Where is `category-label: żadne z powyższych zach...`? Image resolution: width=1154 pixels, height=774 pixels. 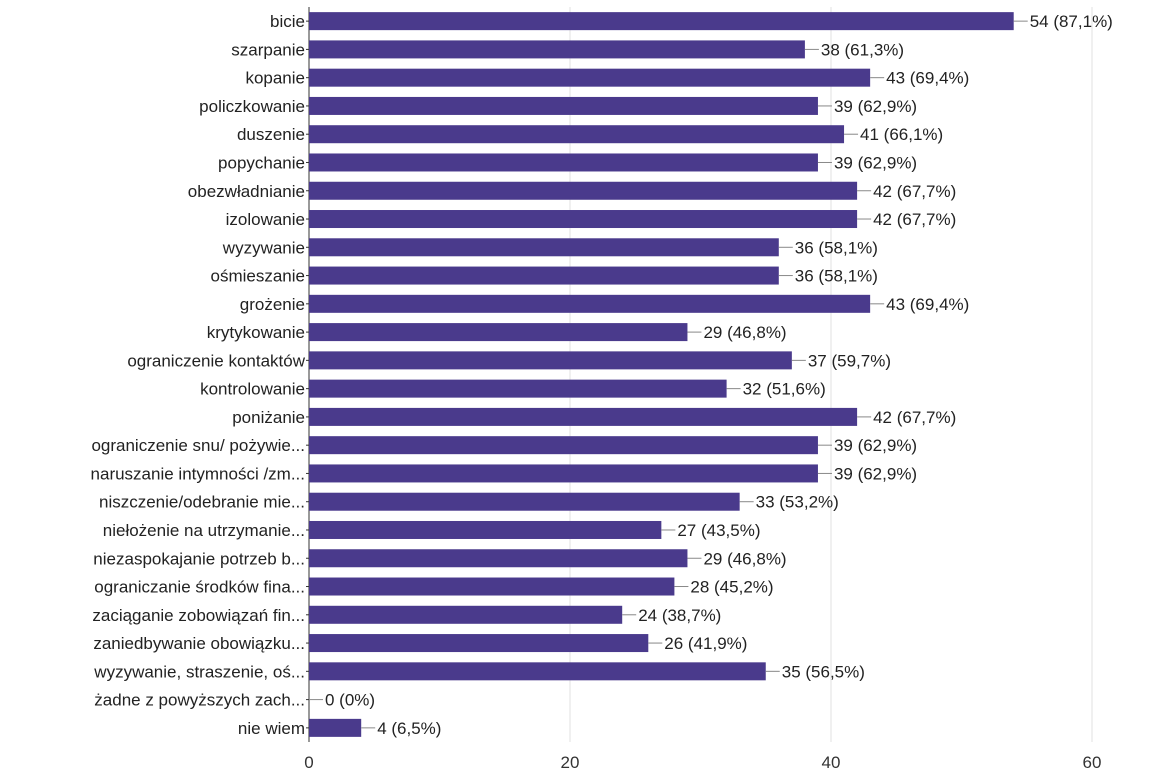
category-label: żadne z powyższych zach... is located at coordinates (199, 700).